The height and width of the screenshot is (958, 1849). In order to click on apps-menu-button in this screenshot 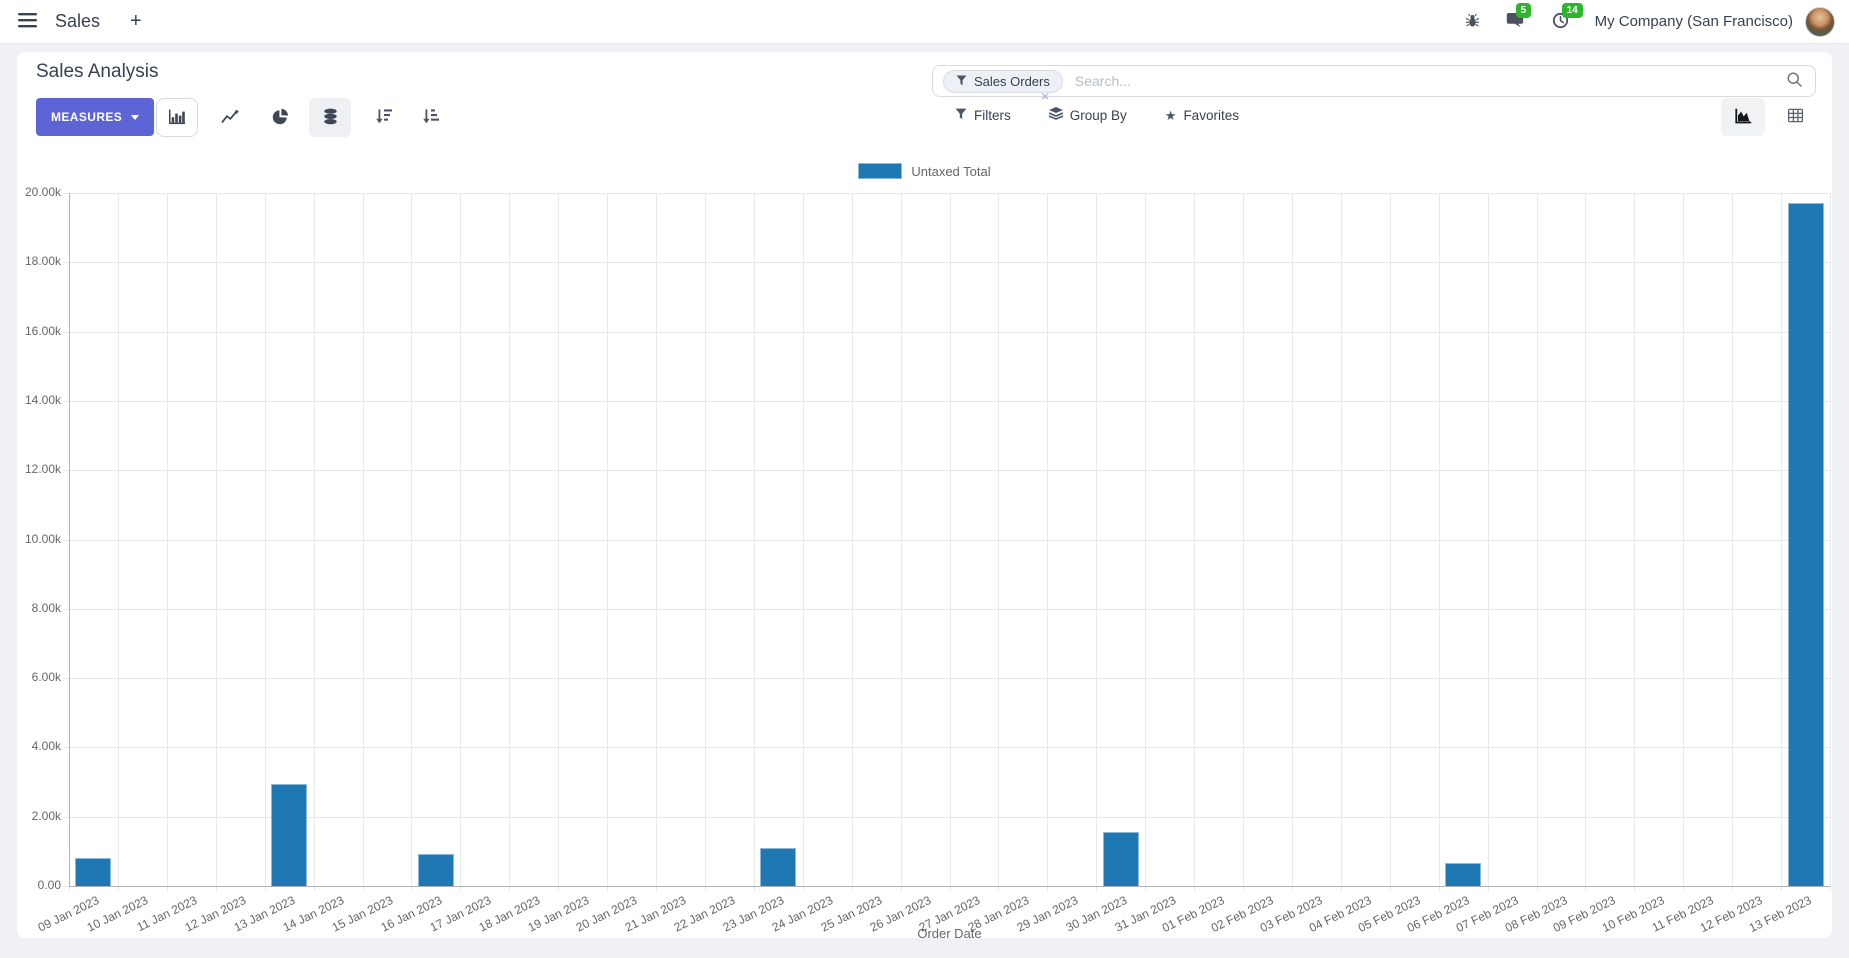, I will do `click(27, 22)`.